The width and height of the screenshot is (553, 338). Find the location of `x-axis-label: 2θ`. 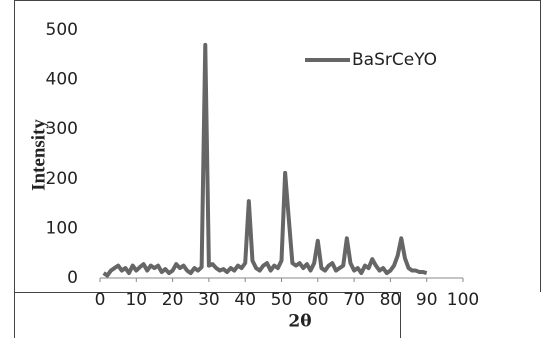

x-axis-label: 2θ is located at coordinates (299, 322).